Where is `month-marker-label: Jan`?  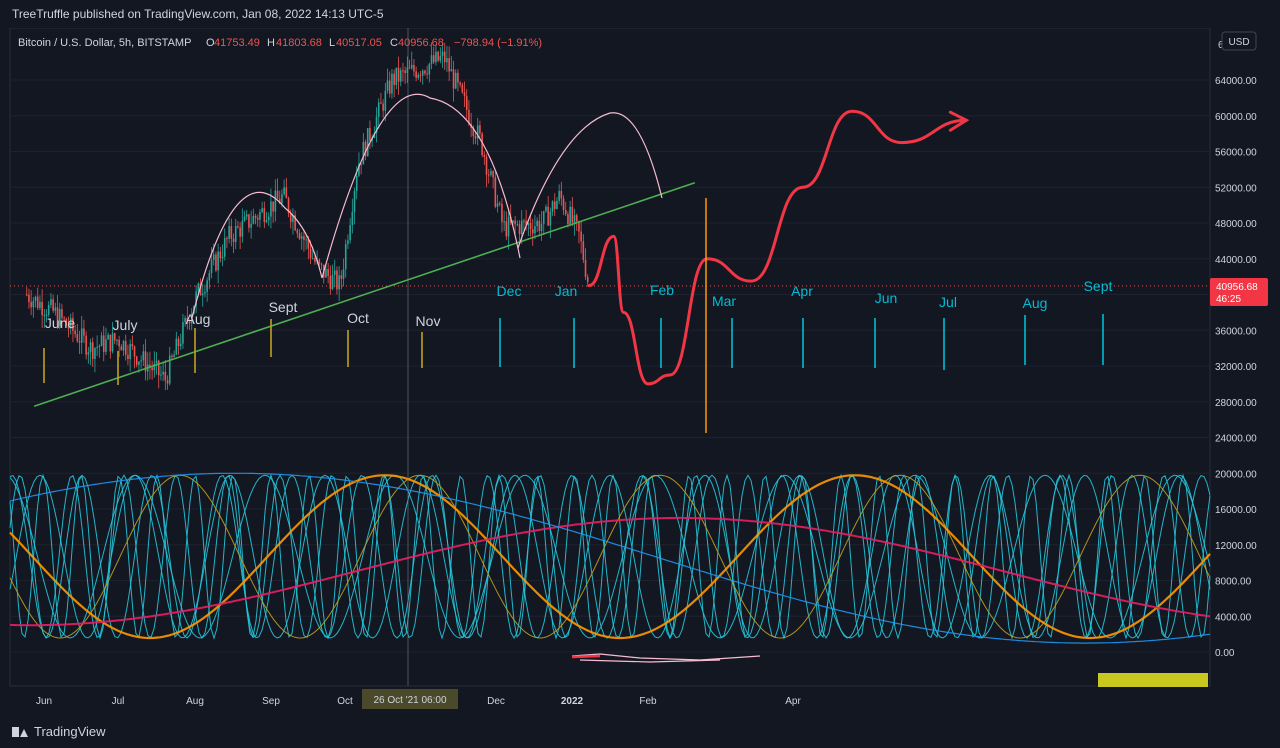 month-marker-label: Jan is located at coordinates (566, 291).